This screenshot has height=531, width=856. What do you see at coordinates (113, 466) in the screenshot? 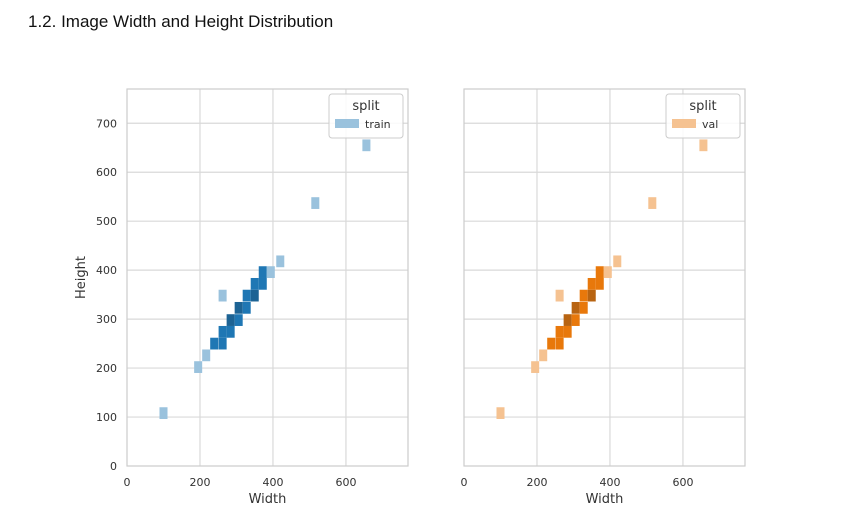
I see `y-tick-label: 0` at bounding box center [113, 466].